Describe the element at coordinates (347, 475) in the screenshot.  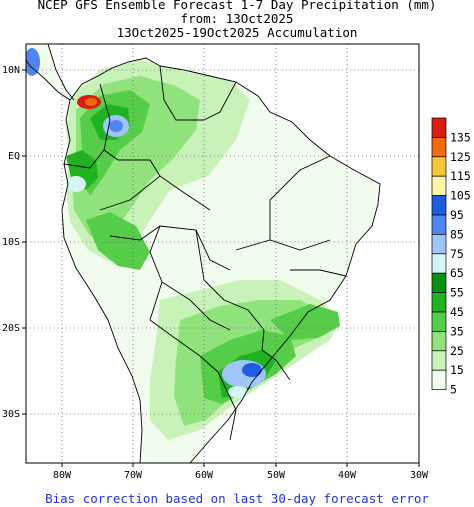
I see `lon-label-40w: 40W` at that location.